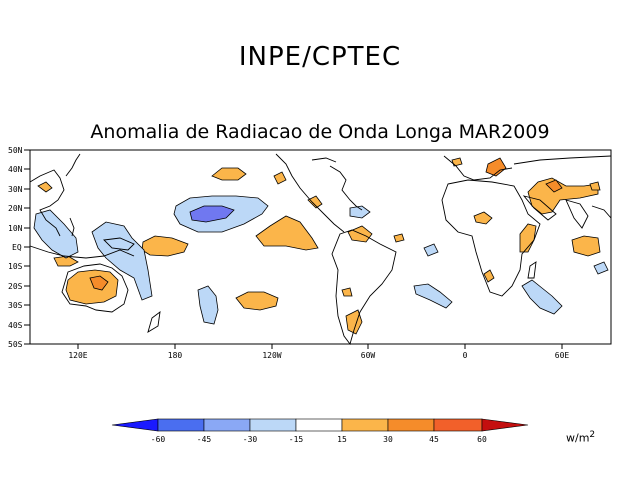 The image size is (640, 494). I want to click on anomaly-mexico, so click(315, 202).